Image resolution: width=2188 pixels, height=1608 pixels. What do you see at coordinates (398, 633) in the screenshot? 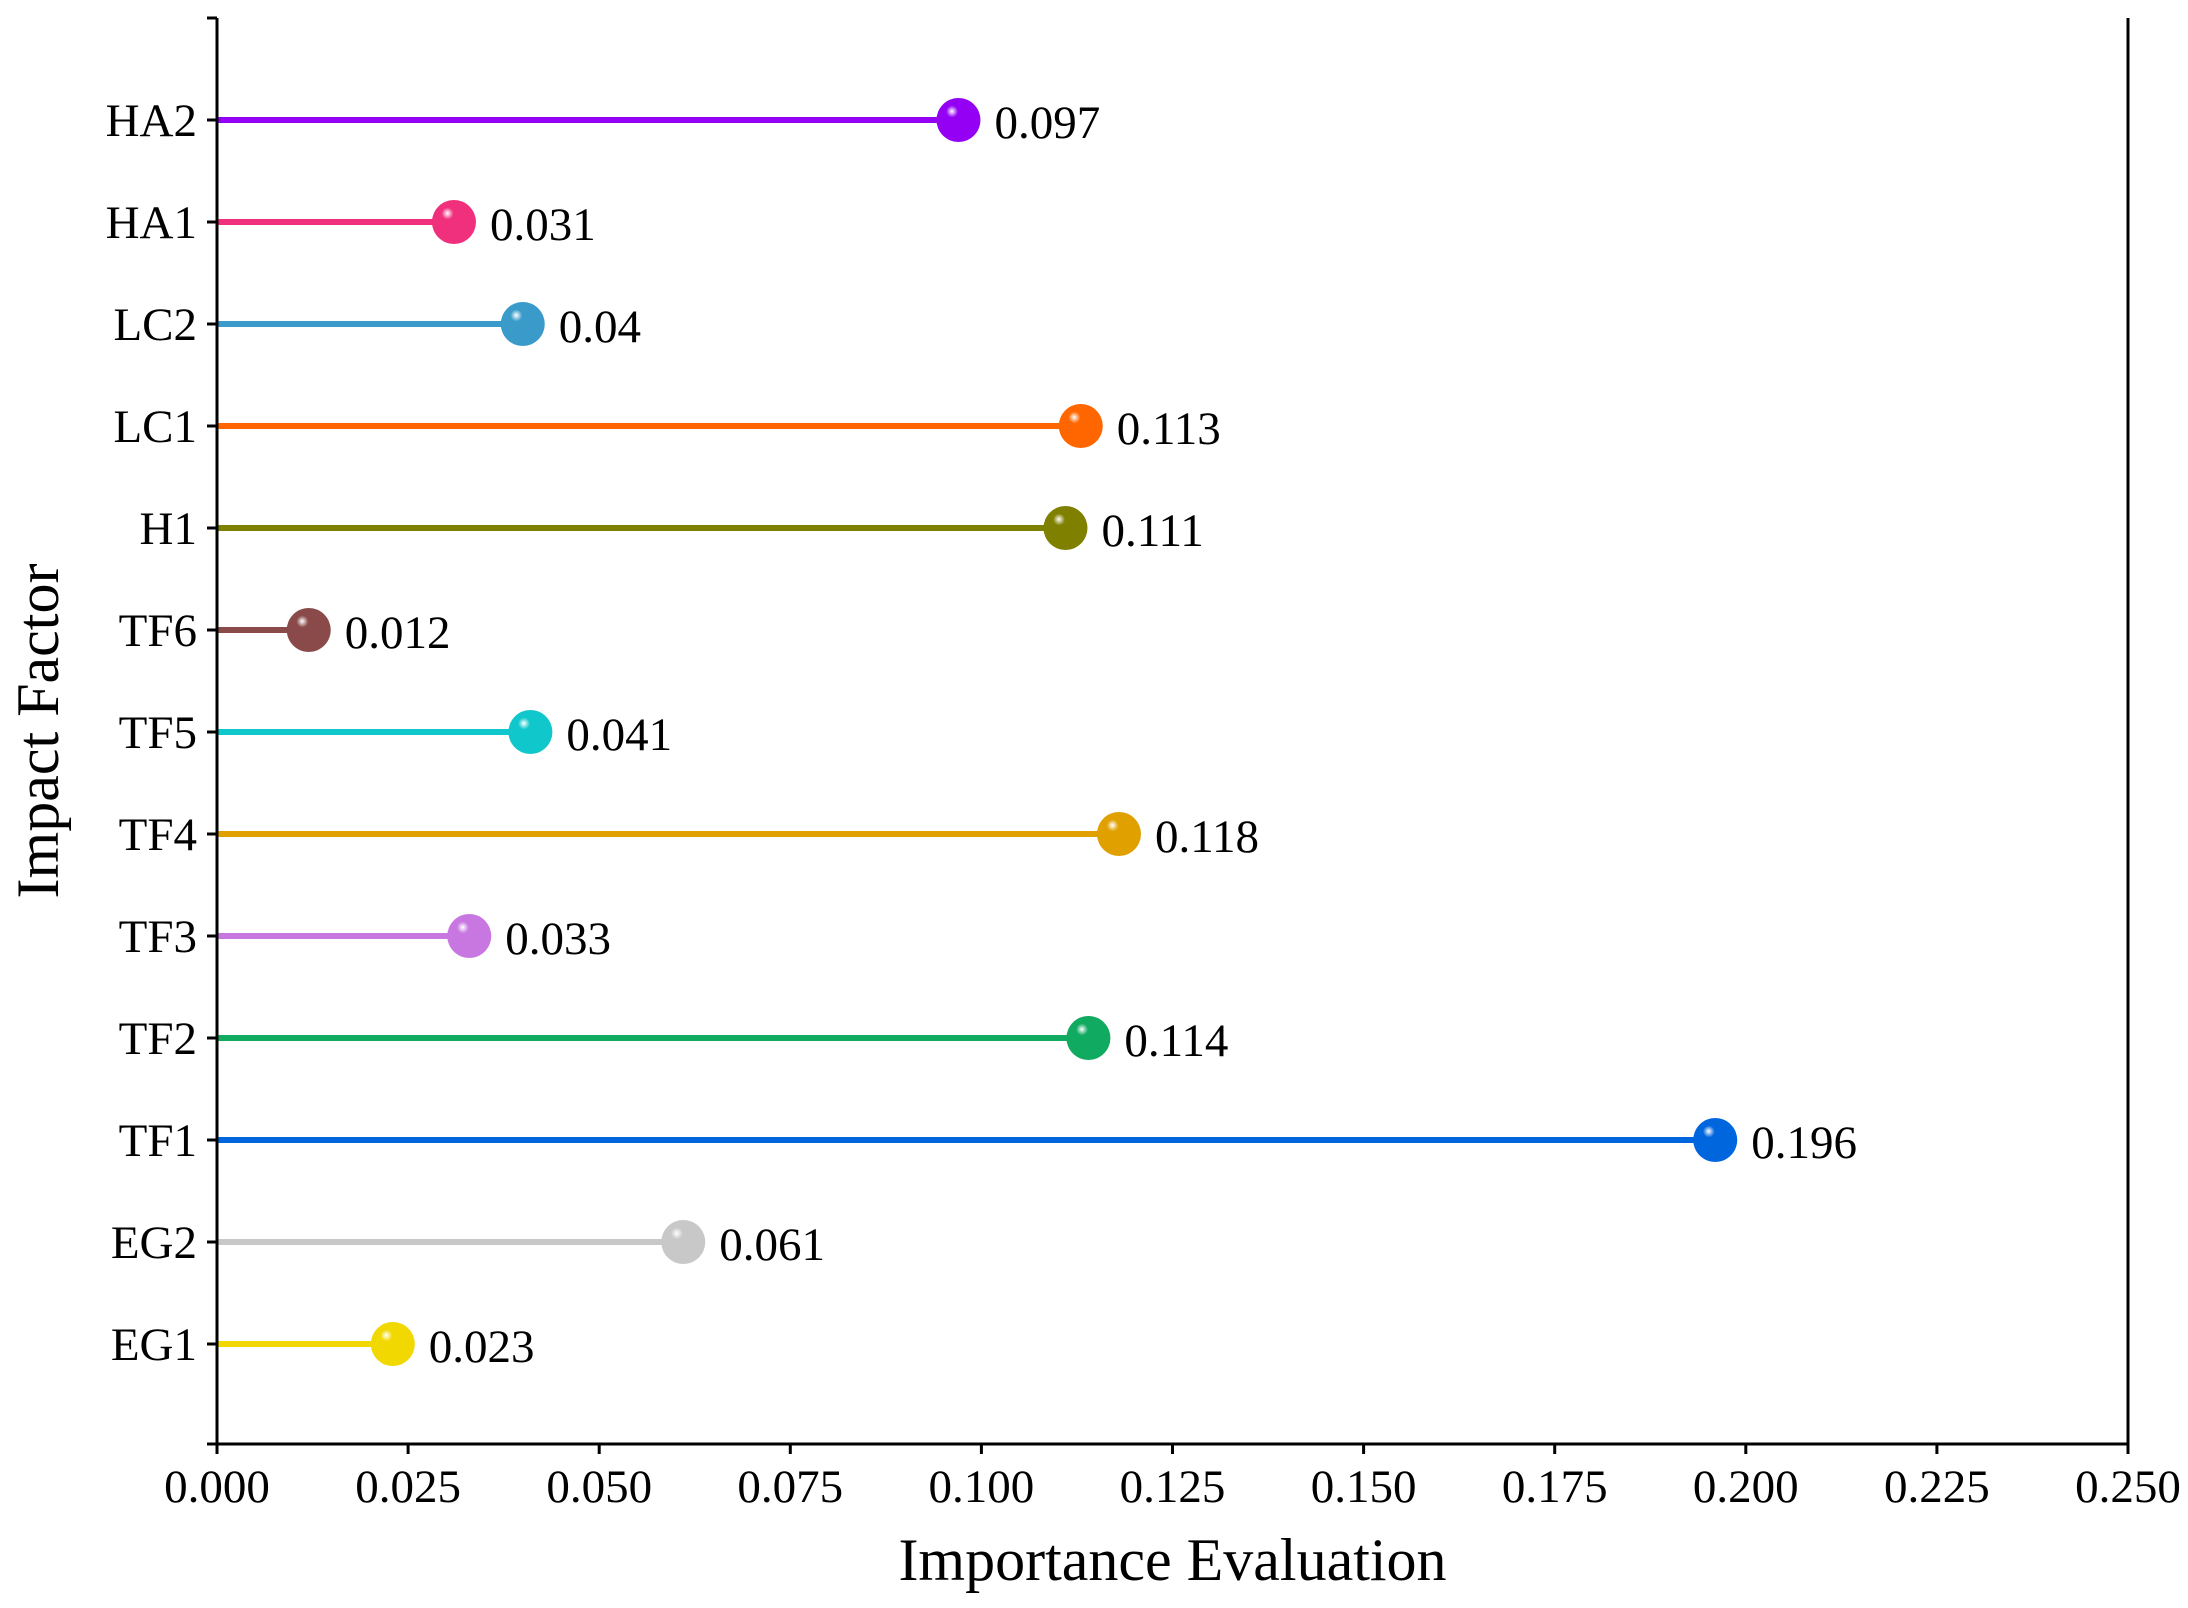
I see `value-label-tf6: 0.012` at bounding box center [398, 633].